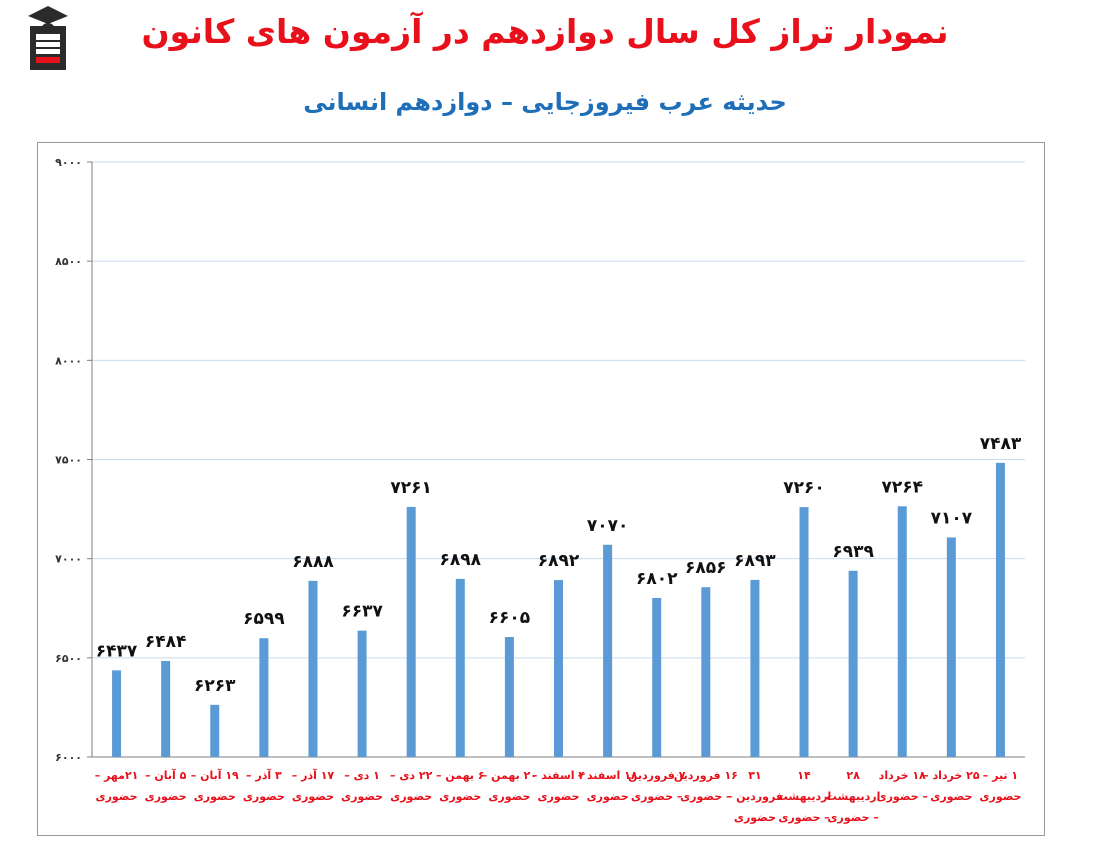  I want to click on category-label: ۱ دی –, so click(362, 775).